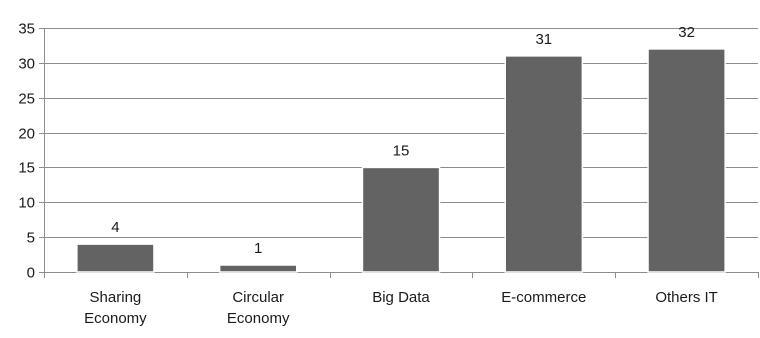 Image resolution: width=760 pixels, height=338 pixels. Describe the element at coordinates (543, 39) in the screenshot. I see `data-label: 31` at that location.